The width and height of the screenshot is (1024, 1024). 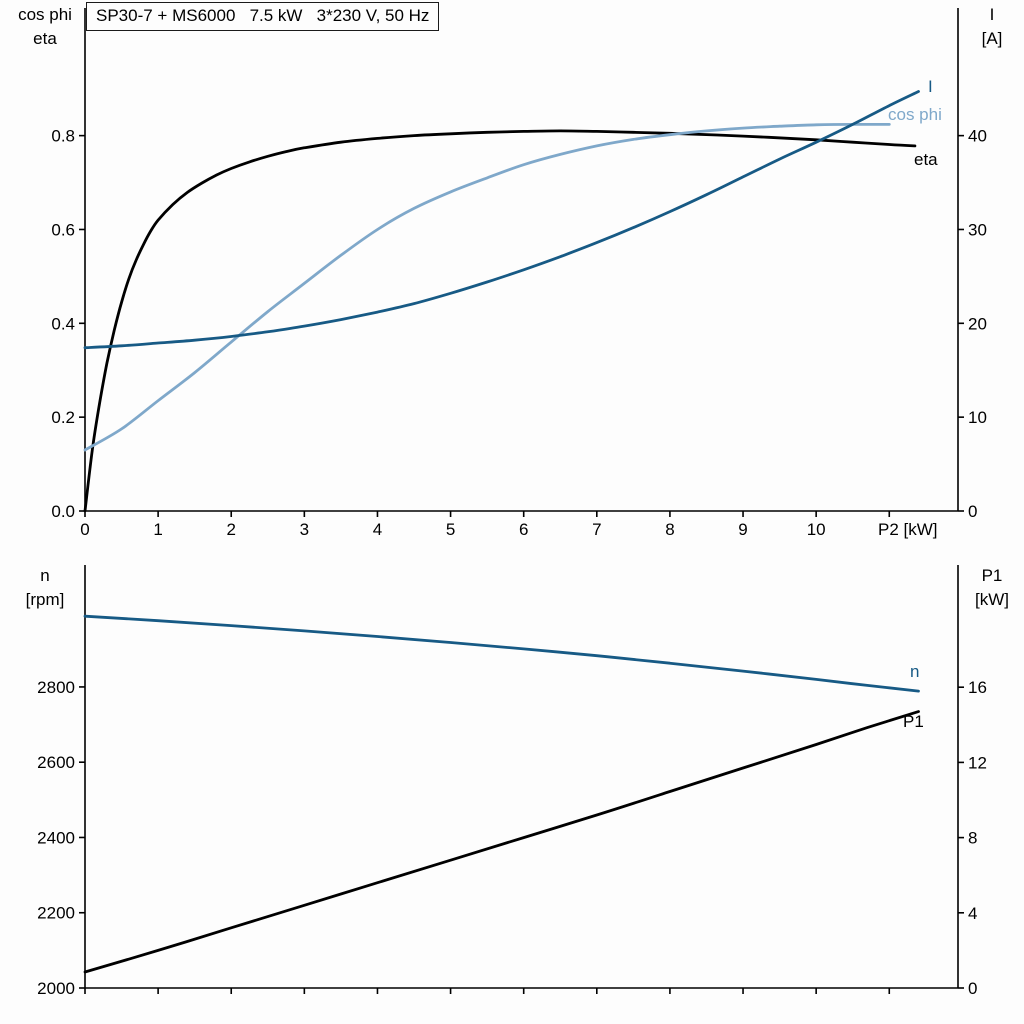 What do you see at coordinates (908, 529) in the screenshot?
I see `x-axis-title-p2: P2 [kW]` at bounding box center [908, 529].